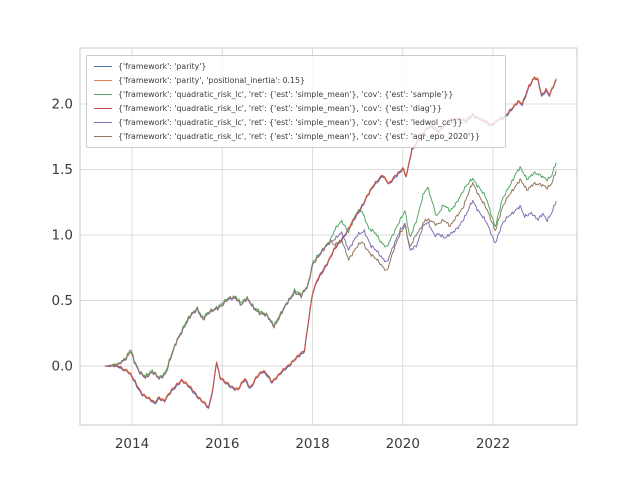 This screenshot has width=640, height=480. What do you see at coordinates (132, 444) in the screenshot?
I see `x-tick-label: 2014` at bounding box center [132, 444].